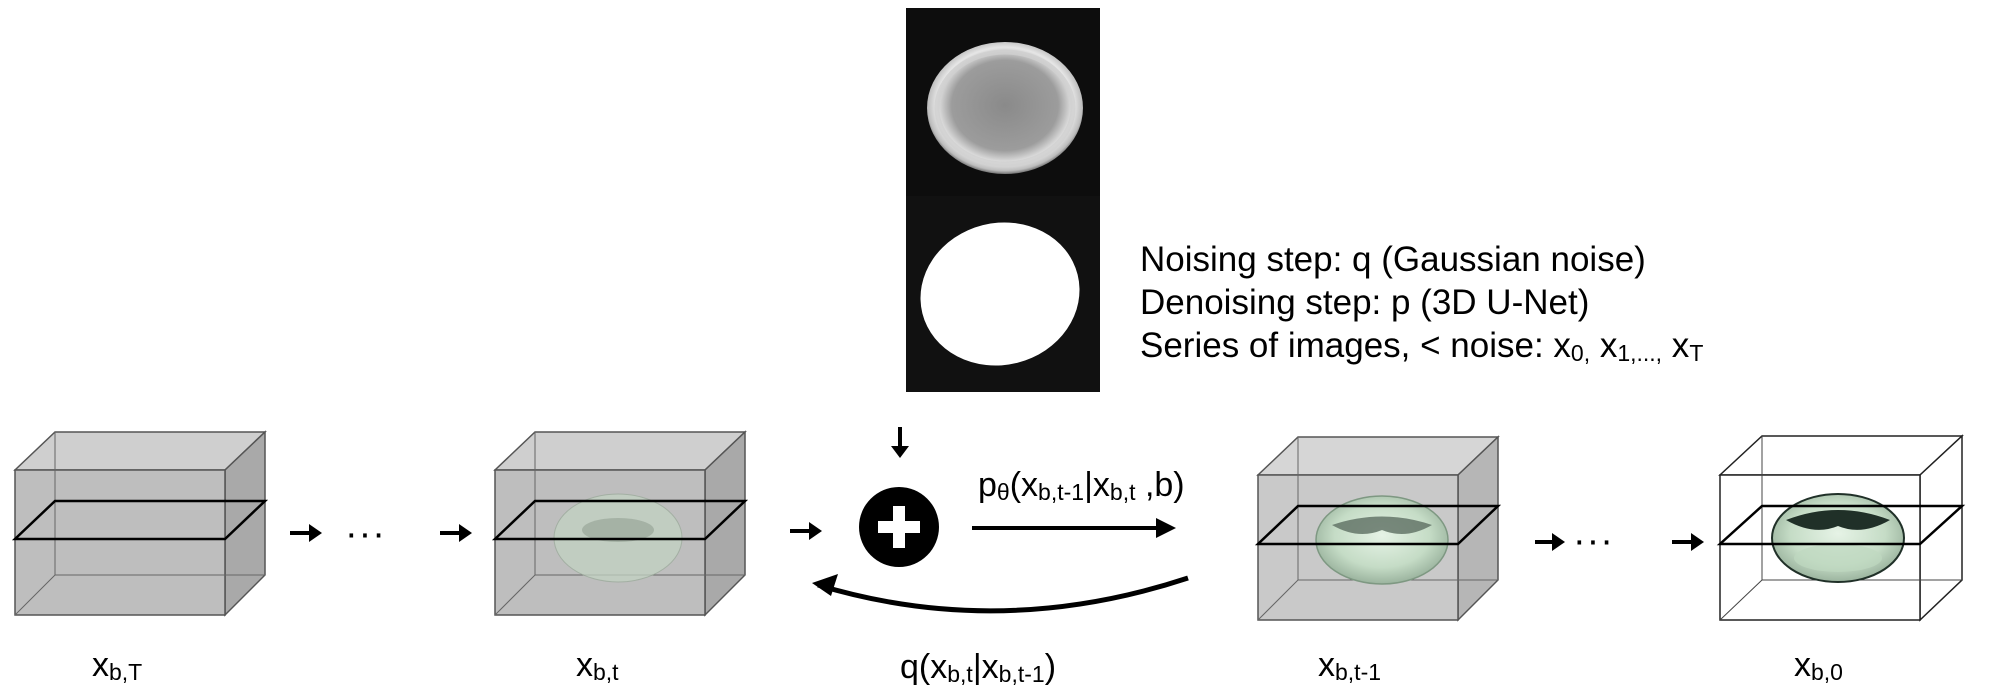 The image size is (1992, 697). Describe the element at coordinates (1393, 259) in the screenshot. I see `note-noising-step: Noising step: q (Gaussian noise)` at that location.